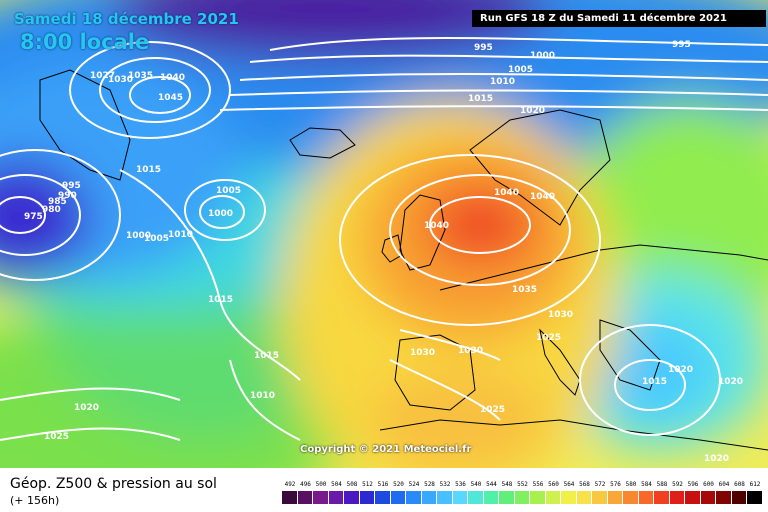 The width and height of the screenshot is (768, 512). Describe the element at coordinates (445, 390) in the screenshot. I see `isobar-1025-iberia` at that location.